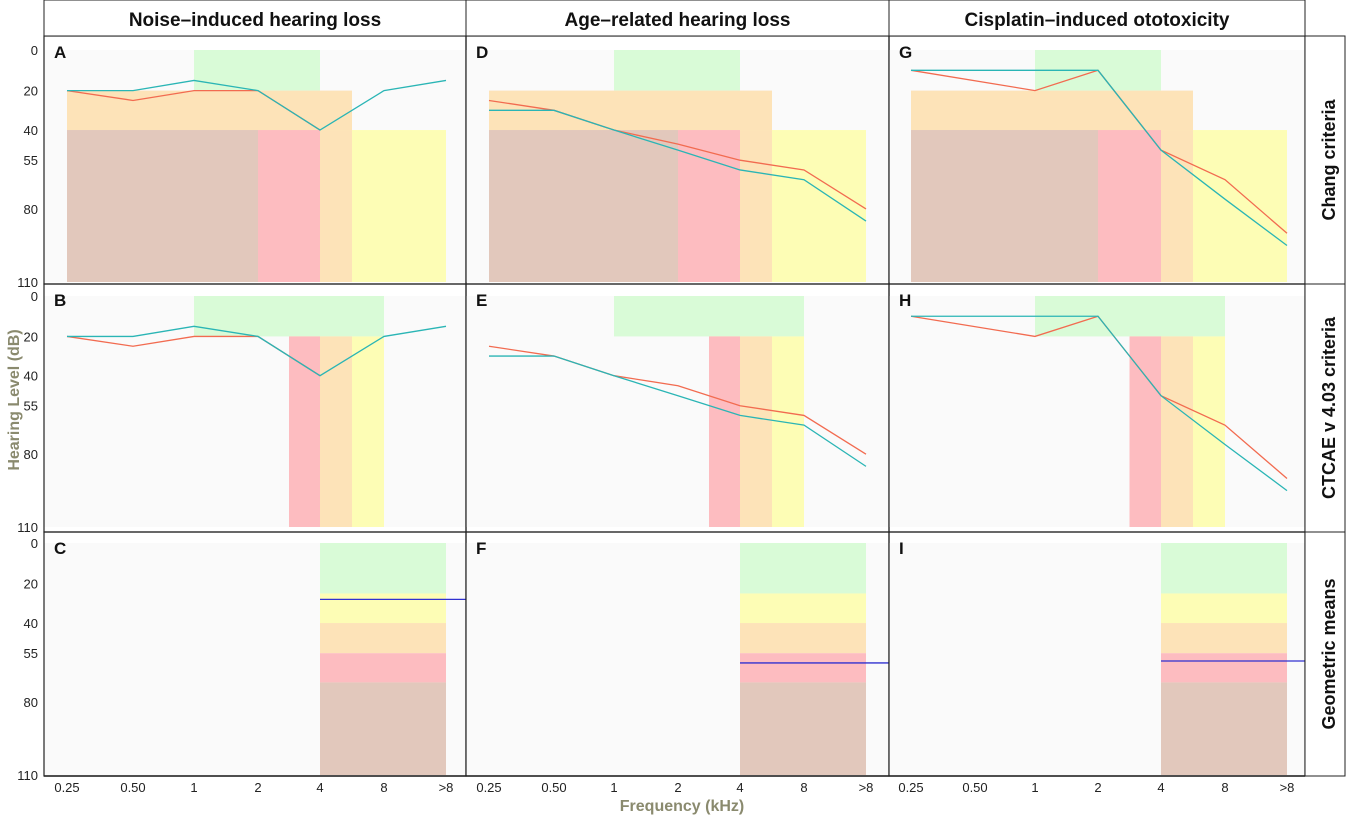  Describe the element at coordinates (682, 806) in the screenshot. I see `x-axis-title: Frequency (kHz)` at that location.